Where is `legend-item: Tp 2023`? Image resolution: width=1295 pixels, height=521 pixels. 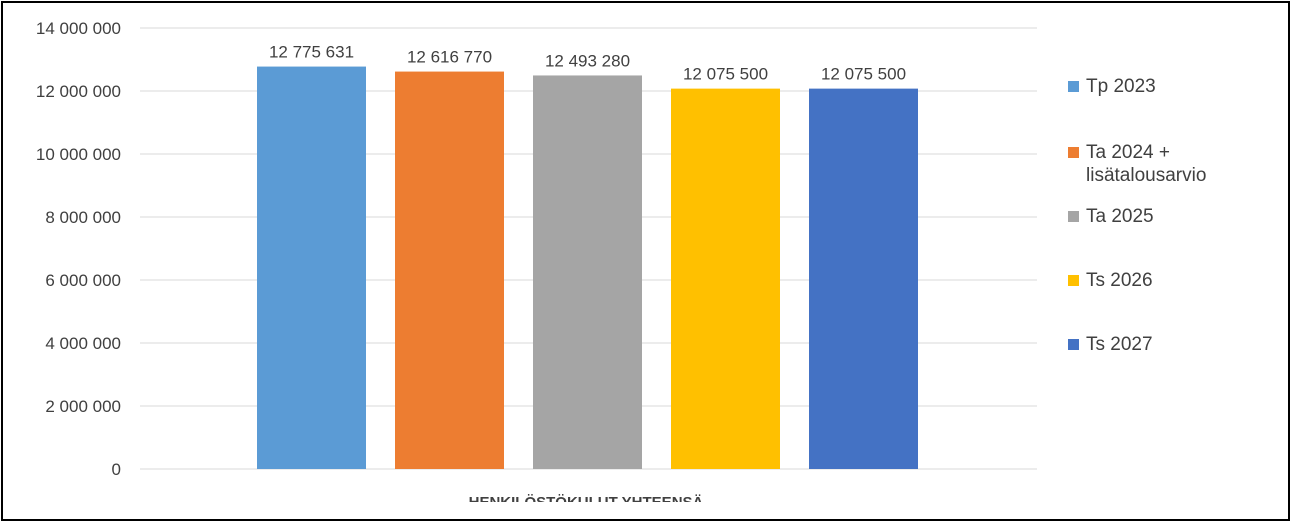
legend-item: Tp 2023 is located at coordinates (1167, 86).